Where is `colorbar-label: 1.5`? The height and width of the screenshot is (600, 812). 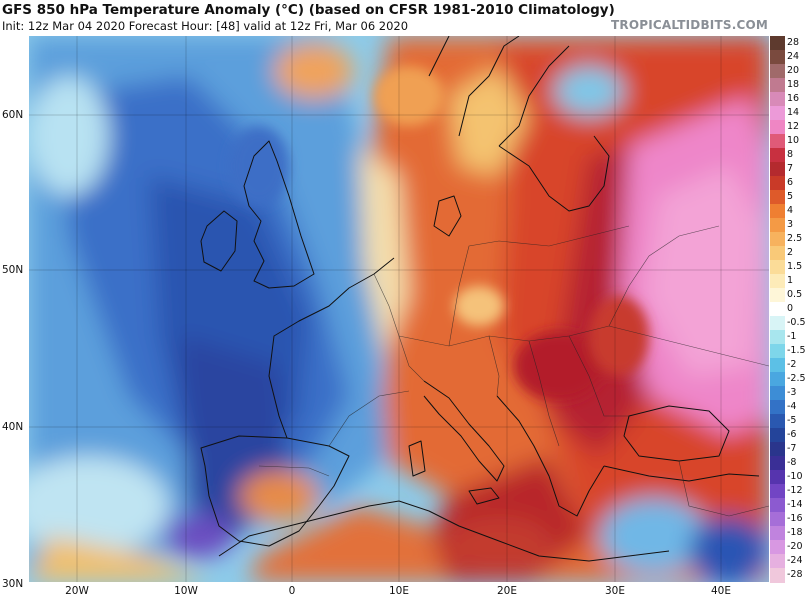
colorbar-label: 1.5 is located at coordinates (795, 266).